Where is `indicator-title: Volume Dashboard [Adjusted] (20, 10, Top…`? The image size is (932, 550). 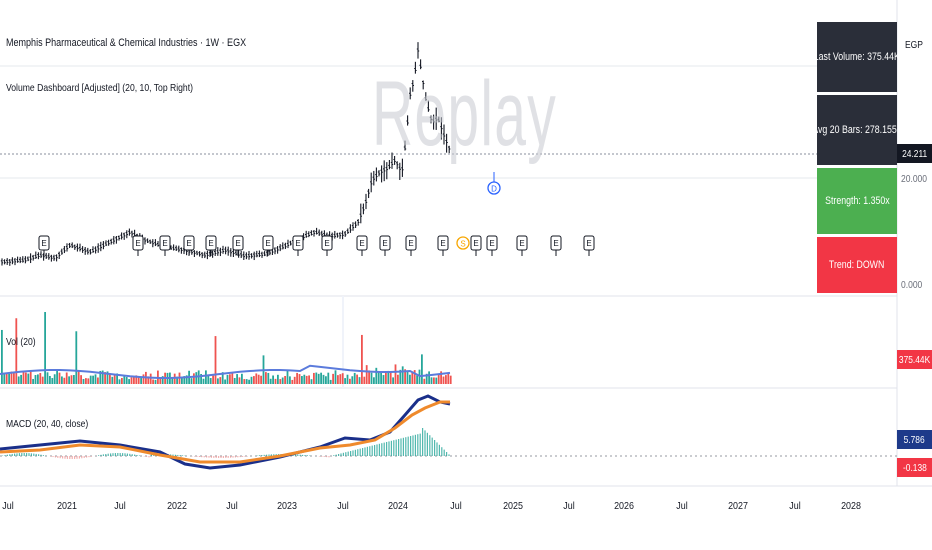 indicator-title: Volume Dashboard [Adjusted] (20, 10, Top… is located at coordinates (99, 88).